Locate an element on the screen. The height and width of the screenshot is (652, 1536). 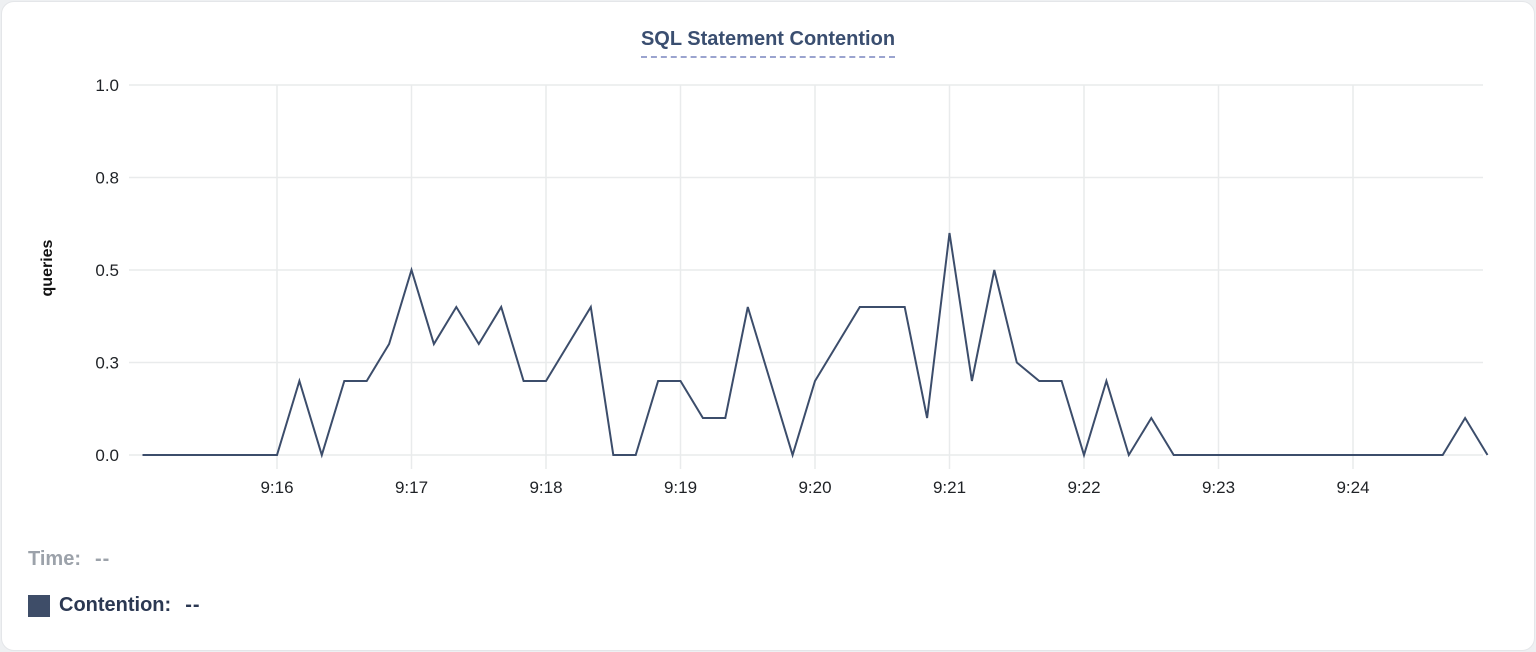
chart-title: SQL Statement Contention is located at coordinates (768, 43).